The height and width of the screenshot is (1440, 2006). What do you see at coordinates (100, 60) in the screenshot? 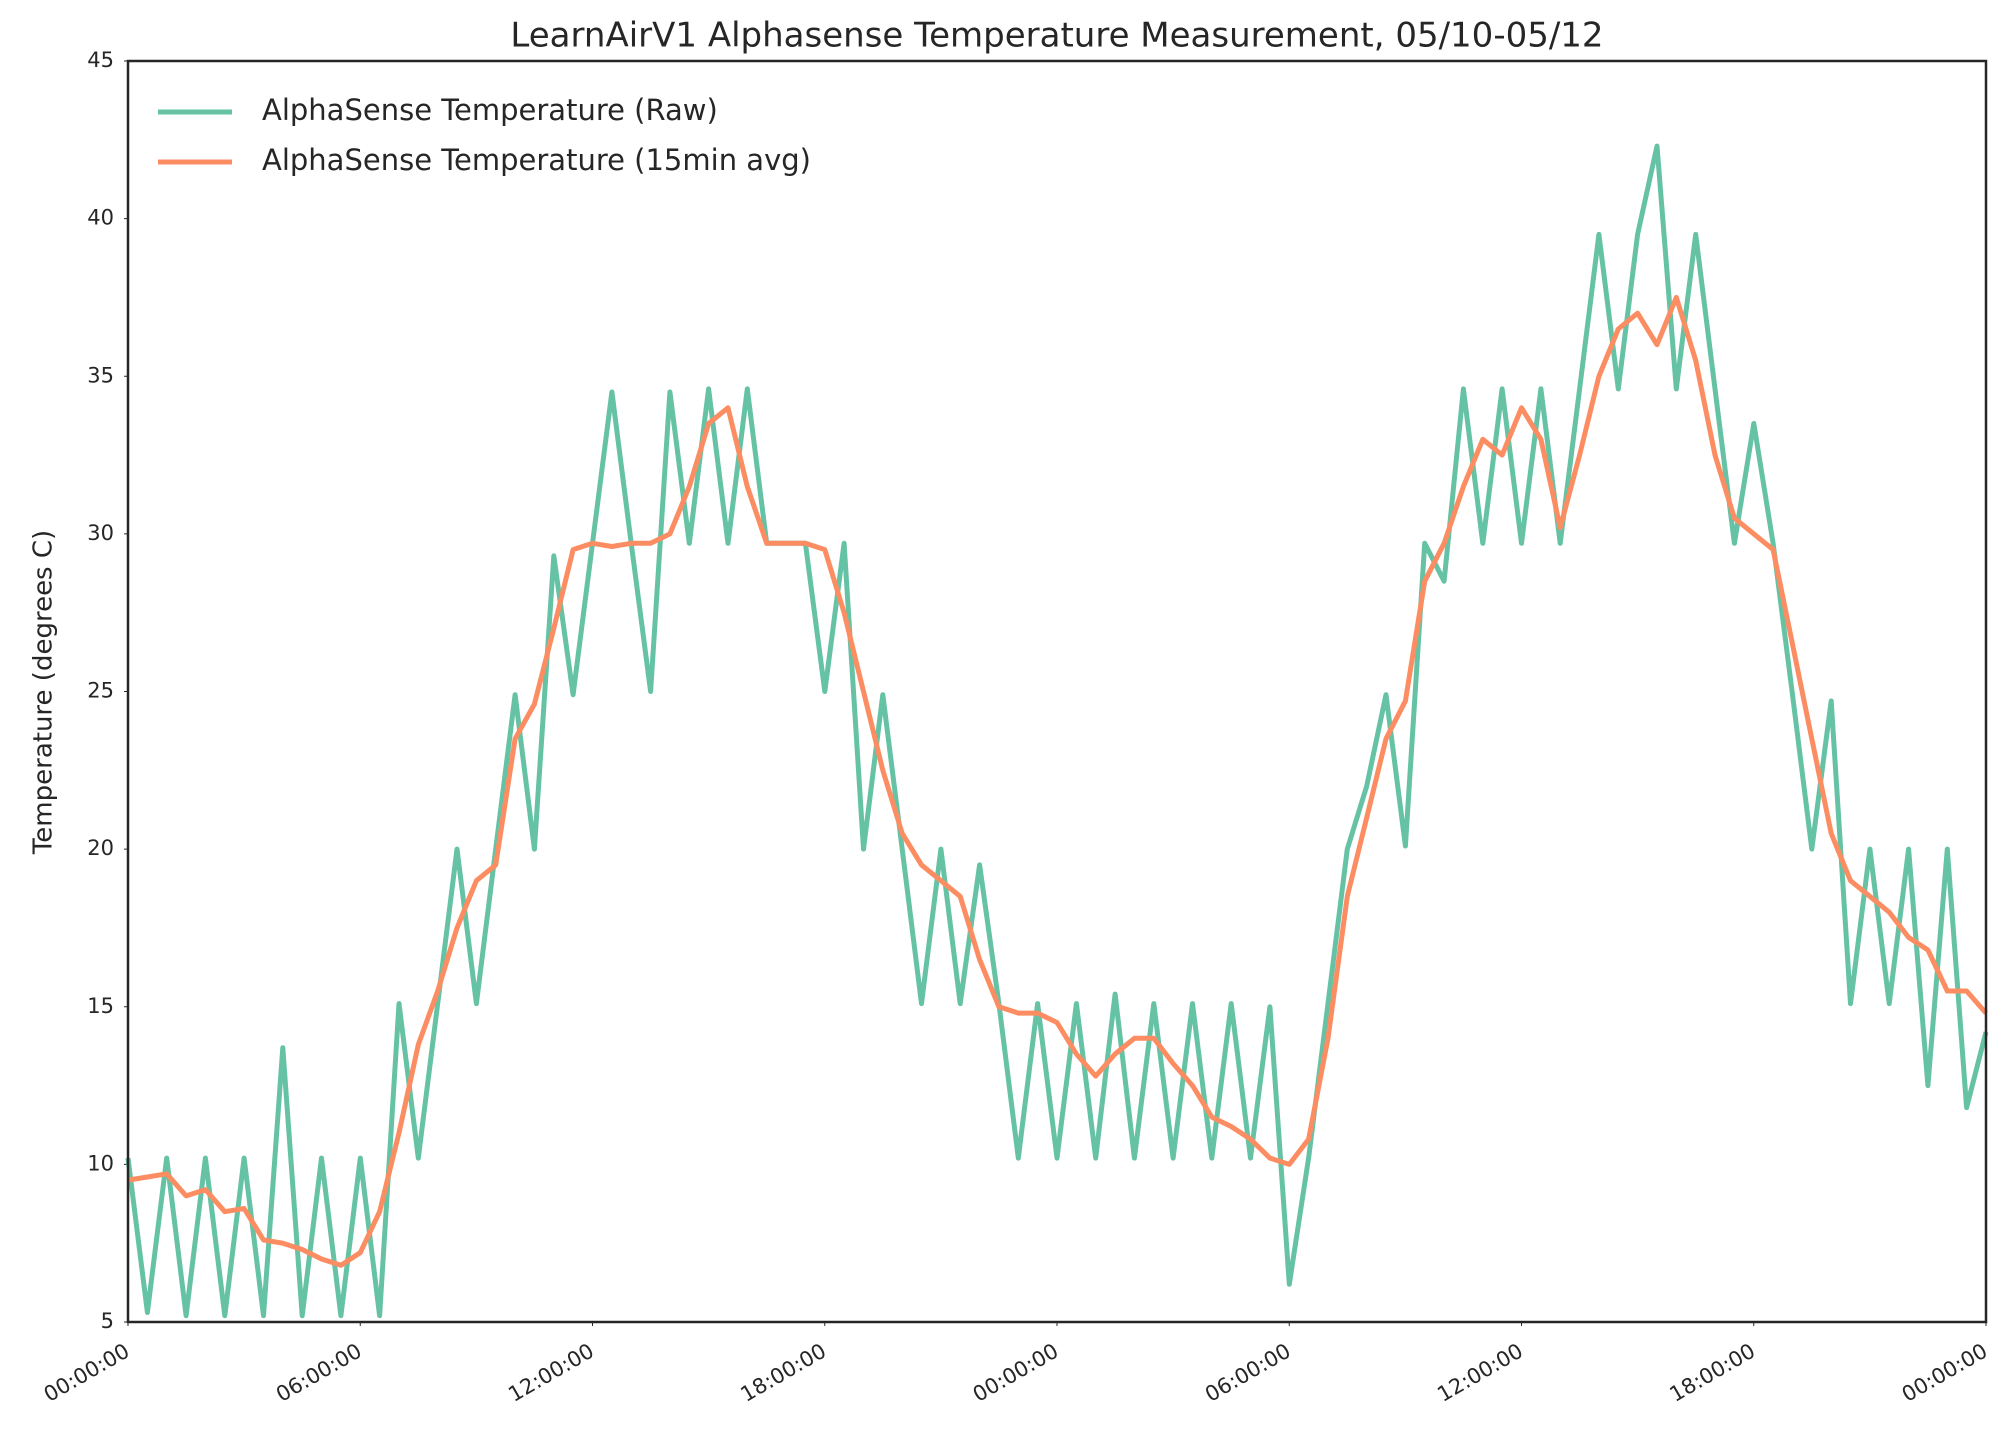
I see `y-tick-label: 45` at bounding box center [100, 60].